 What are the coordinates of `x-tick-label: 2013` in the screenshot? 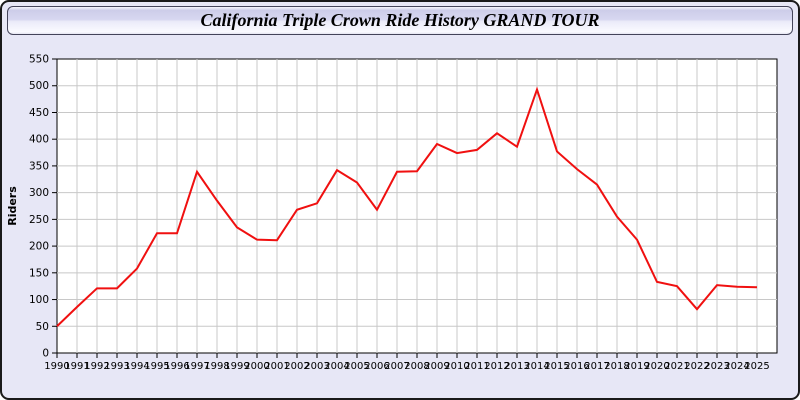 It's located at (516, 366).